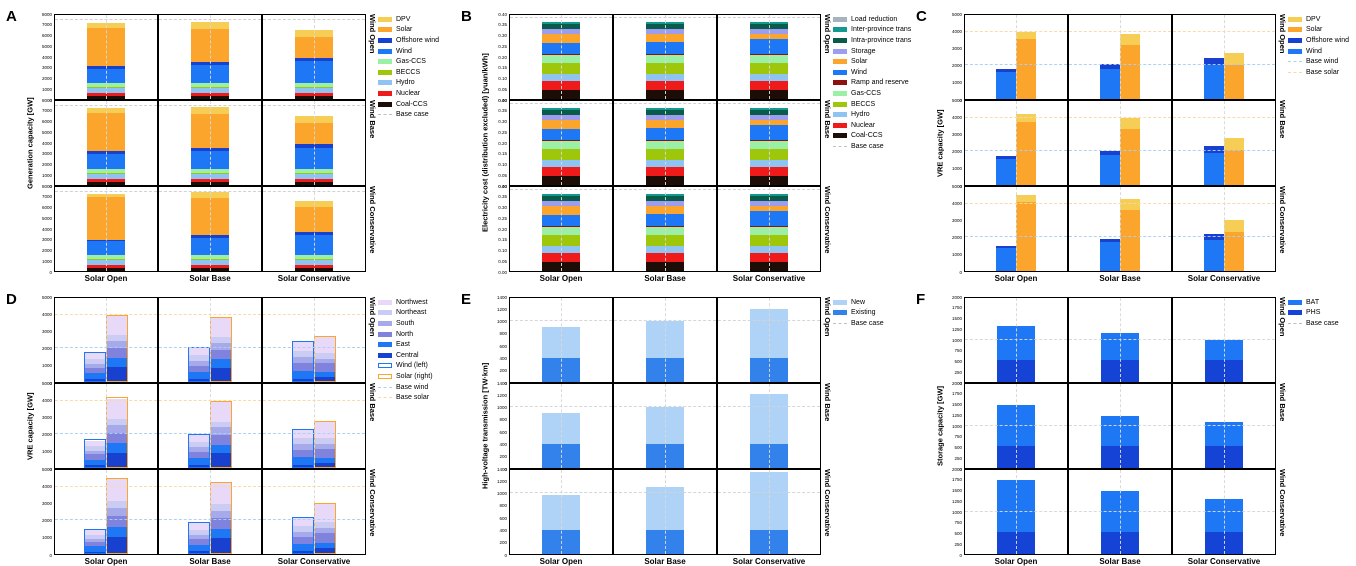 The height and width of the screenshot is (566, 1356). What do you see at coordinates (46, 240) in the screenshot?
I see `y-tick-label: 3000` at bounding box center [46, 240].